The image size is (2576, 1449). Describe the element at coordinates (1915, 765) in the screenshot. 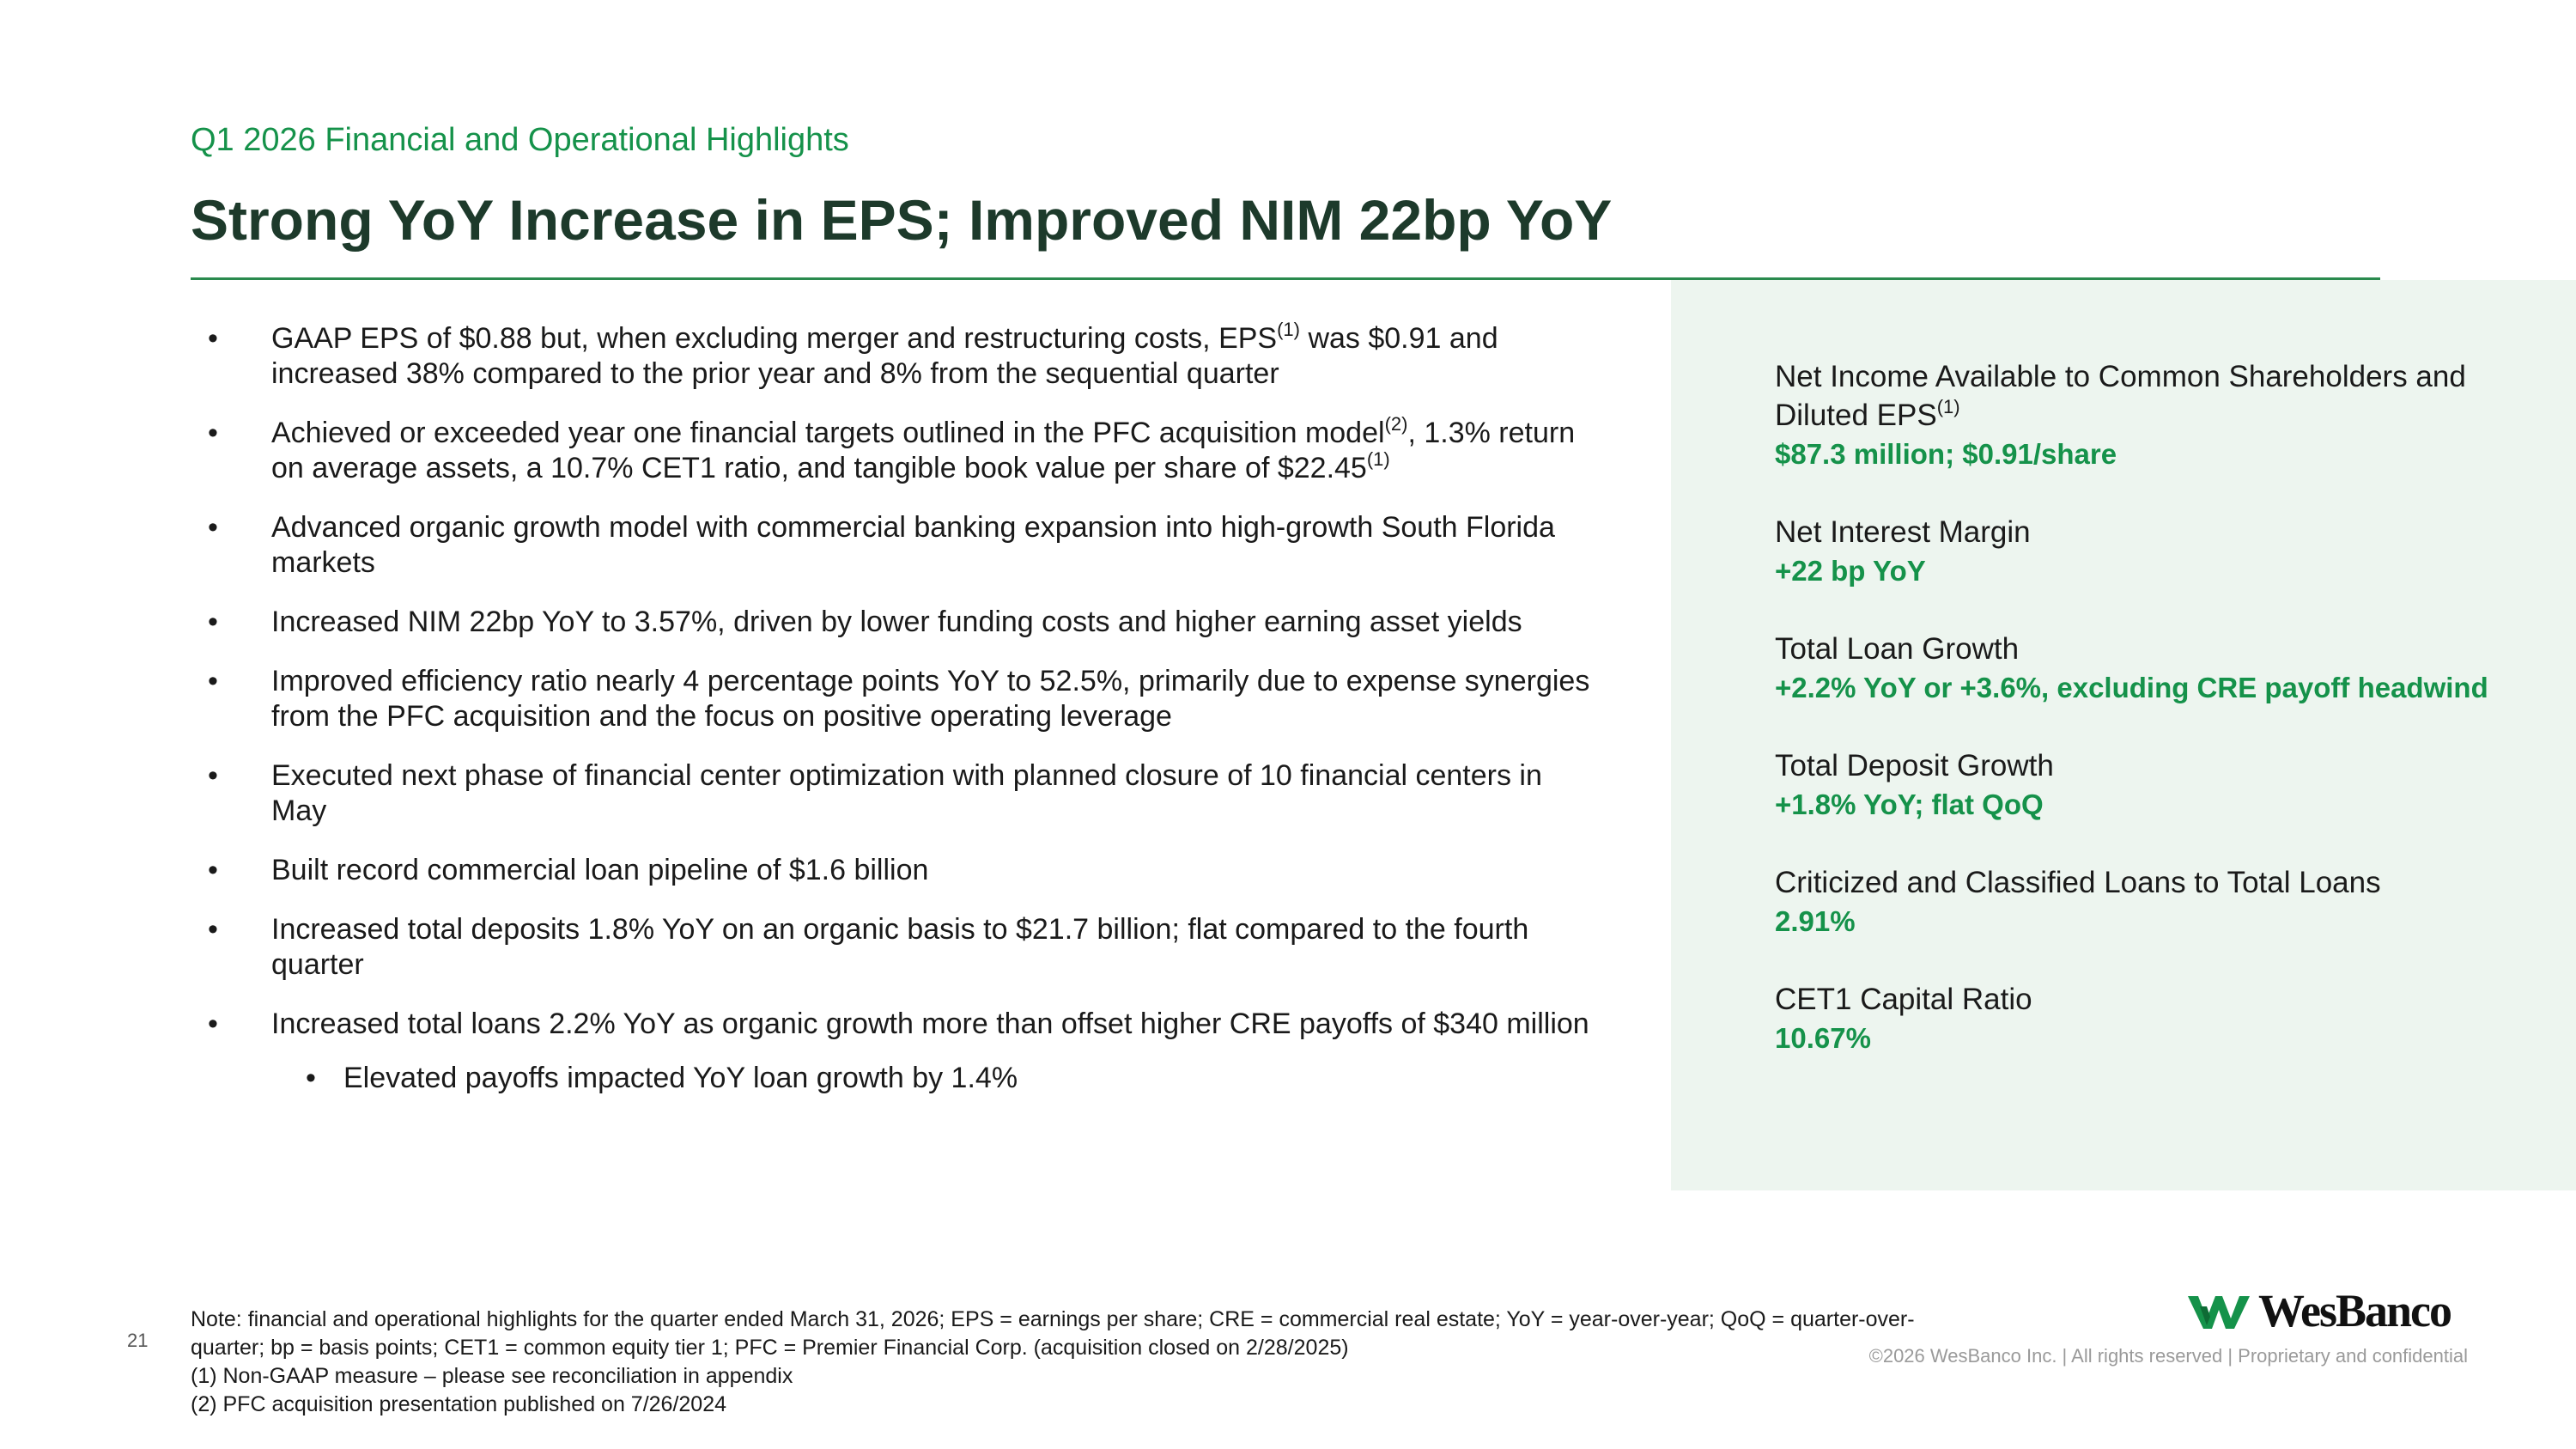

I see `metric-label: Total Deposit Growth` at that location.